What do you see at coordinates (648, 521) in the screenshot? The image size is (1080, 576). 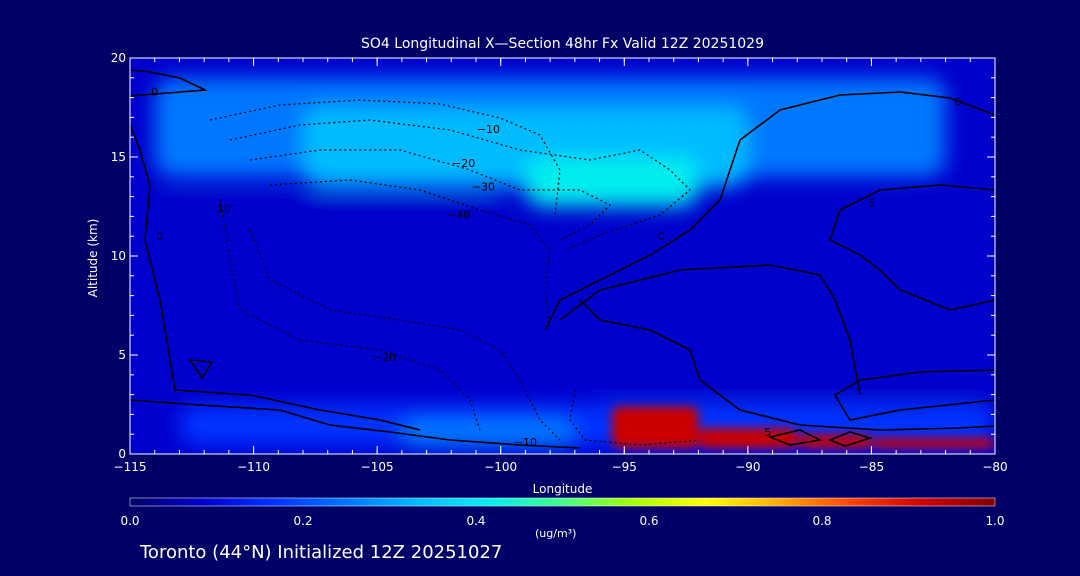 I see `colorbar-tick-label: 0.6` at bounding box center [648, 521].